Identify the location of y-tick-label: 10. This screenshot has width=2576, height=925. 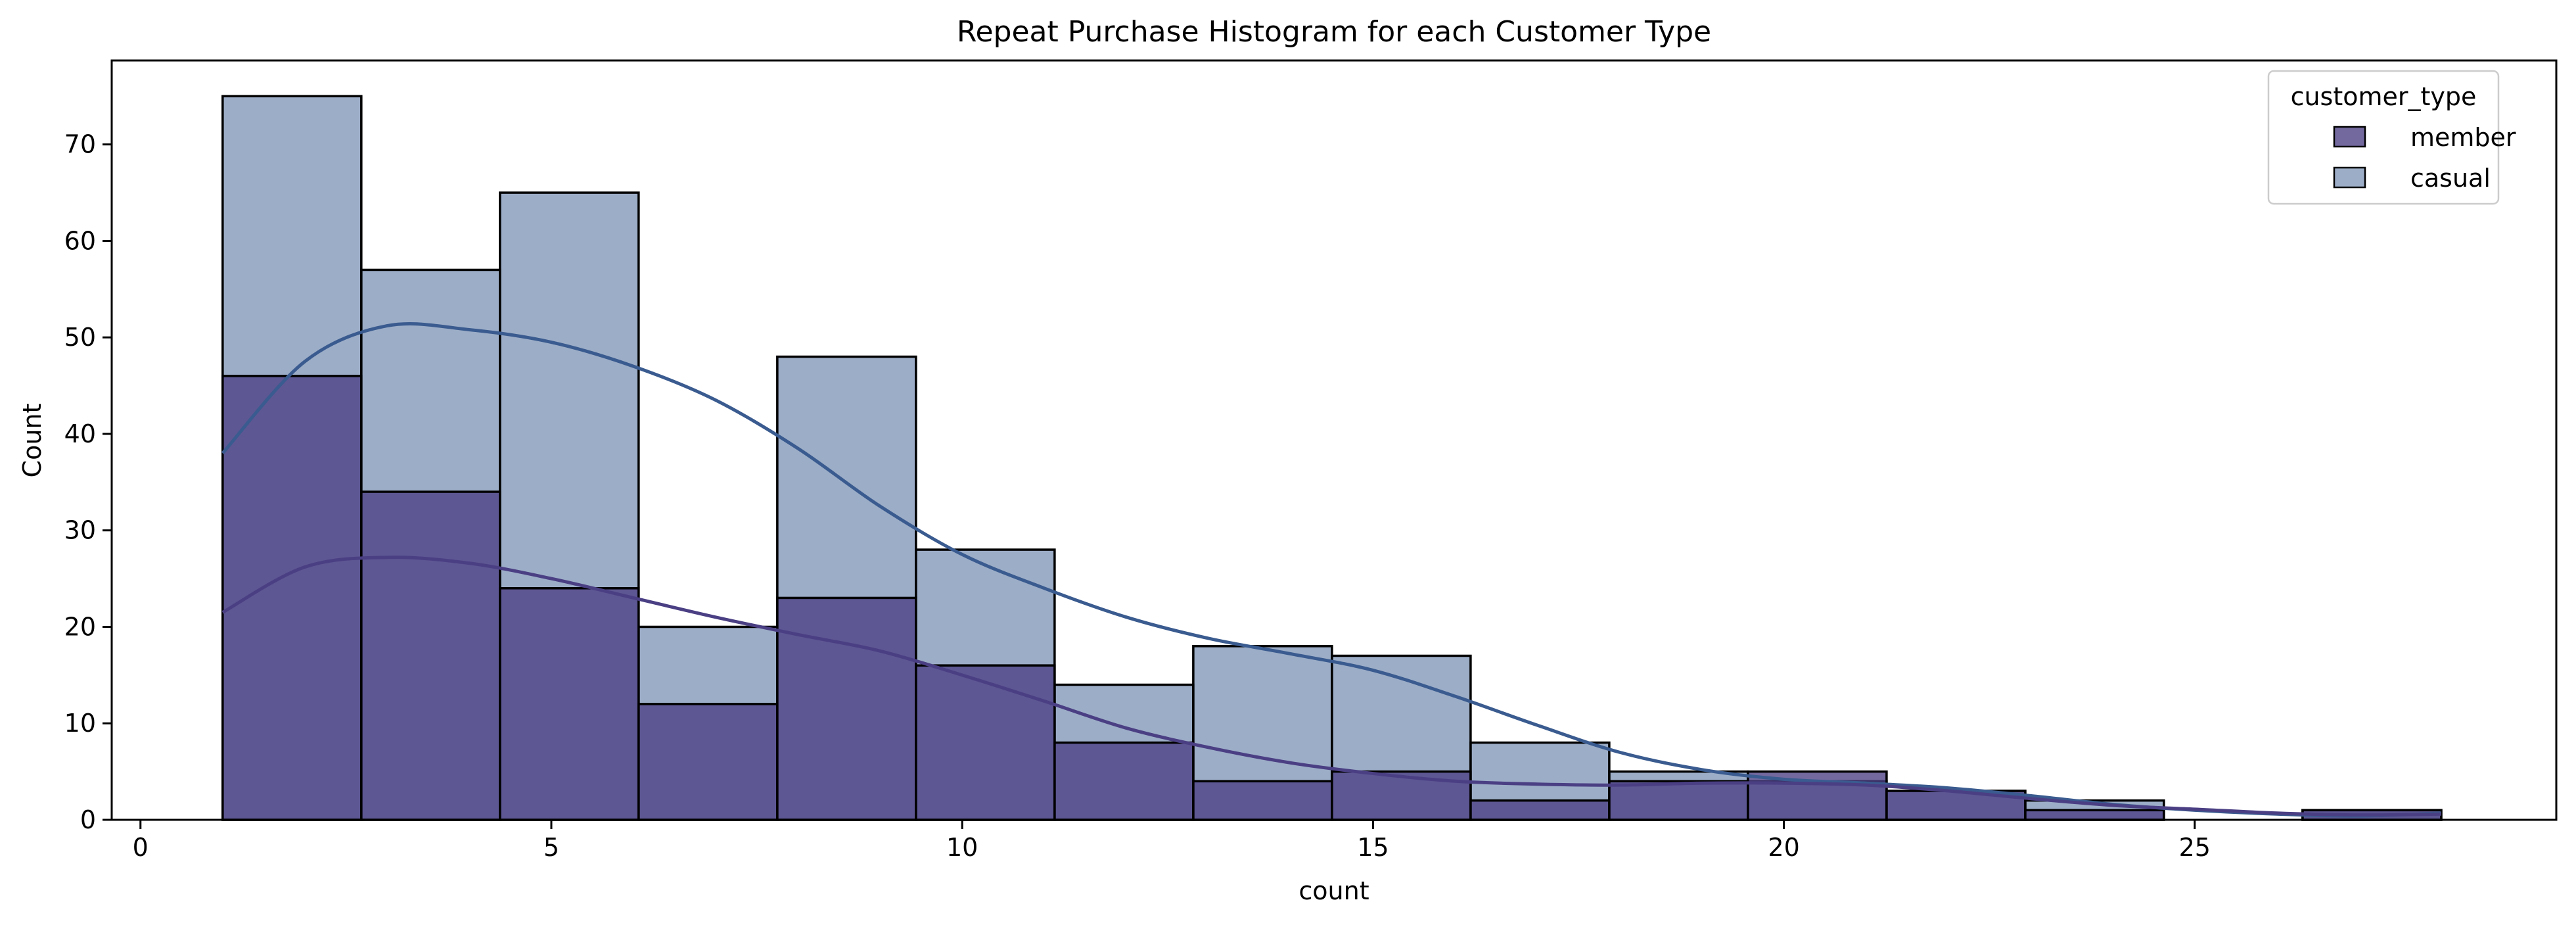
(80, 723).